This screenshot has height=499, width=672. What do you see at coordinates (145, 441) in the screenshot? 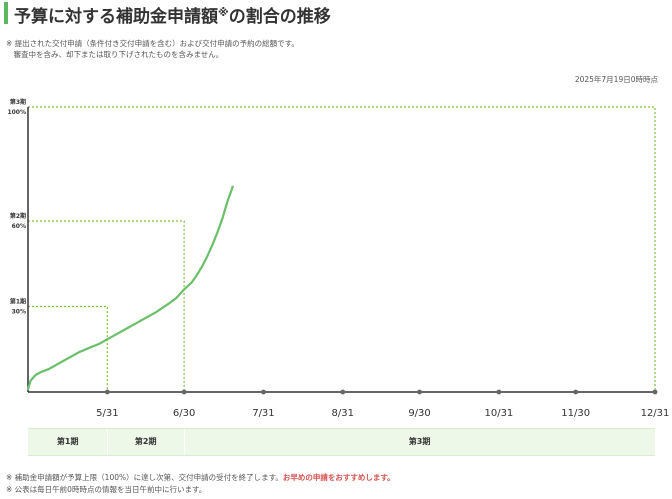
I see `period-label-2: 第2期` at bounding box center [145, 441].